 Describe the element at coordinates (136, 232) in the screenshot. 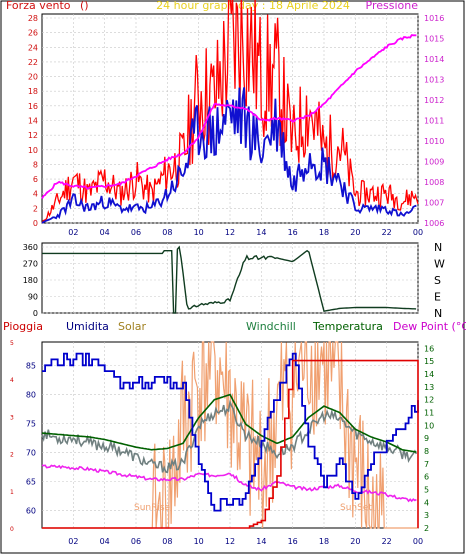

I see `wind-x-tick: 06` at that location.